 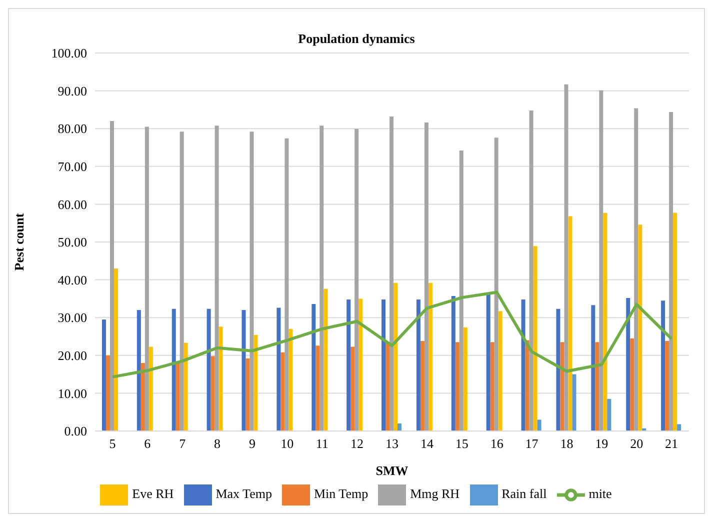 I want to click on x-tick-label: 6, so click(x=148, y=444).